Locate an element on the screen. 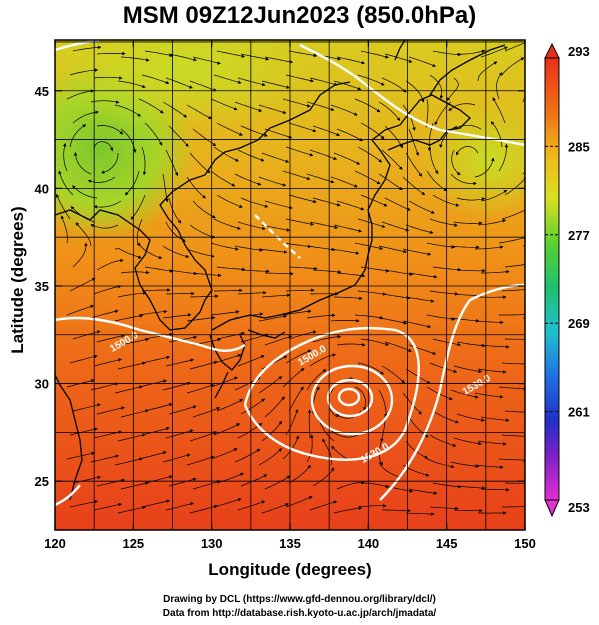 The width and height of the screenshot is (599, 625). coast-honshu is located at coordinates (301, 235).